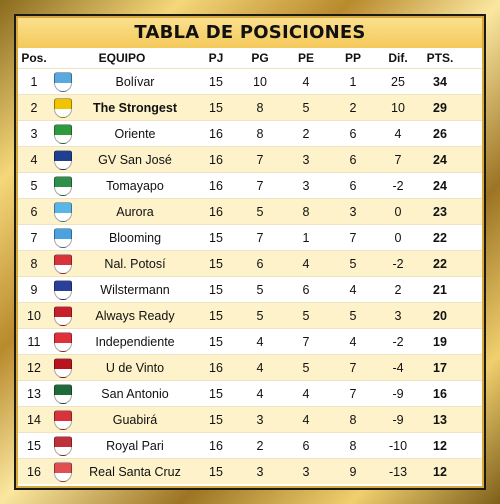  I want to click on row-position: 2, so click(34, 107).